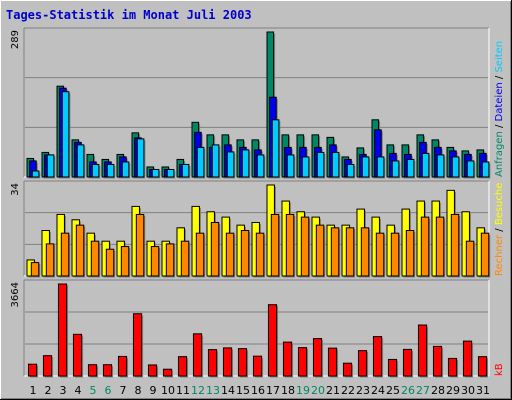 The image size is (512, 400). Describe the element at coordinates (499, 369) in the screenshot. I see `bottom-legend-item: kB` at that location.